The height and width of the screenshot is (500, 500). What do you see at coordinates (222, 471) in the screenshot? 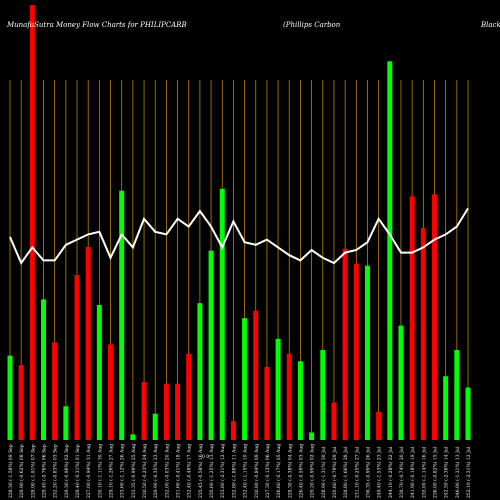
I see `x-tick-label: 233.80 (-2.31%) 12 Aug` at bounding box center [222, 471].